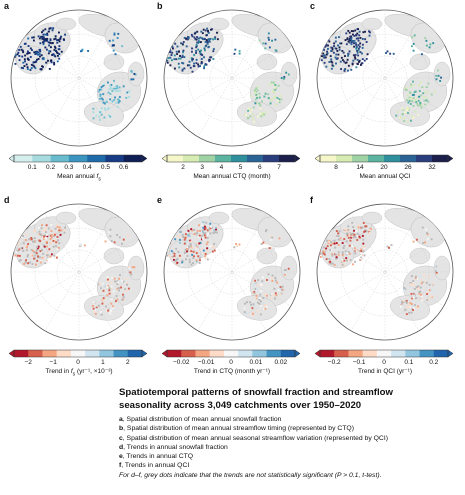 The height and width of the screenshot is (495, 465). What do you see at coordinates (232, 272) in the screenshot?
I see `map-content` at bounding box center [232, 272].